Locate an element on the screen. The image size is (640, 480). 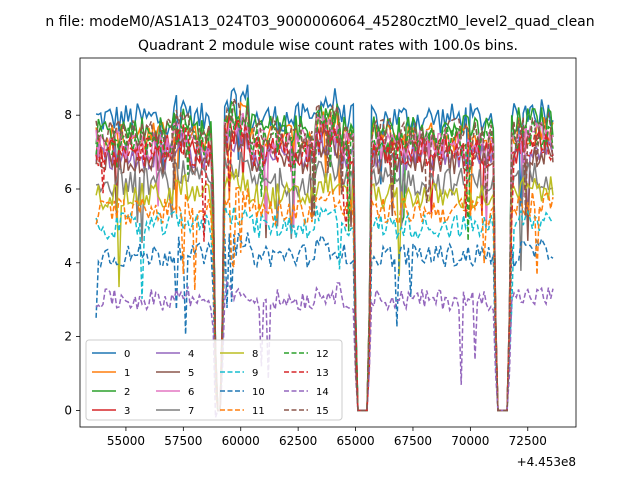
y-tick-label: 6 is located at coordinates (68, 189).